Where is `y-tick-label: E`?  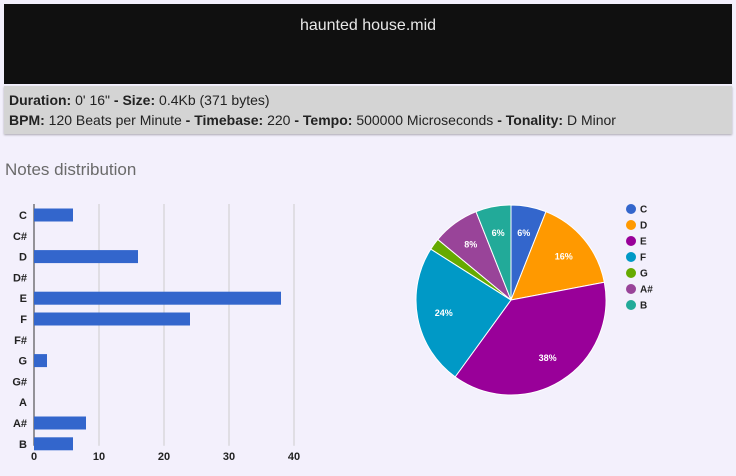
y-tick-label: E is located at coordinates (23, 299).